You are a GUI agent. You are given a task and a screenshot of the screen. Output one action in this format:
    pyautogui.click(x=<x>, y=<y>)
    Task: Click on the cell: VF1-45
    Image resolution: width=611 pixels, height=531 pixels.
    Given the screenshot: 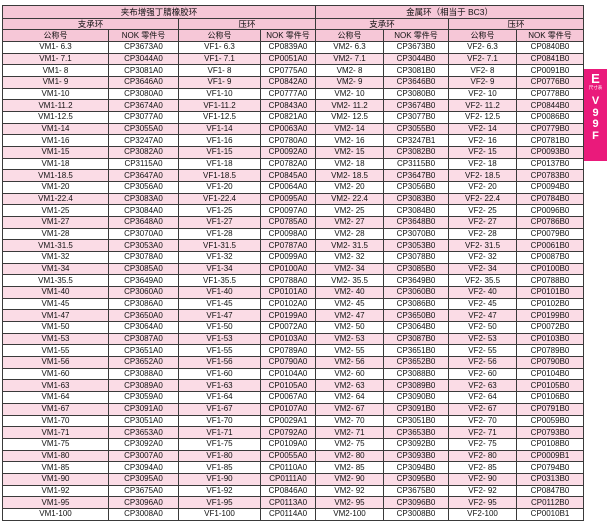 What is the action you would take?
    pyautogui.click(x=219, y=304)
    